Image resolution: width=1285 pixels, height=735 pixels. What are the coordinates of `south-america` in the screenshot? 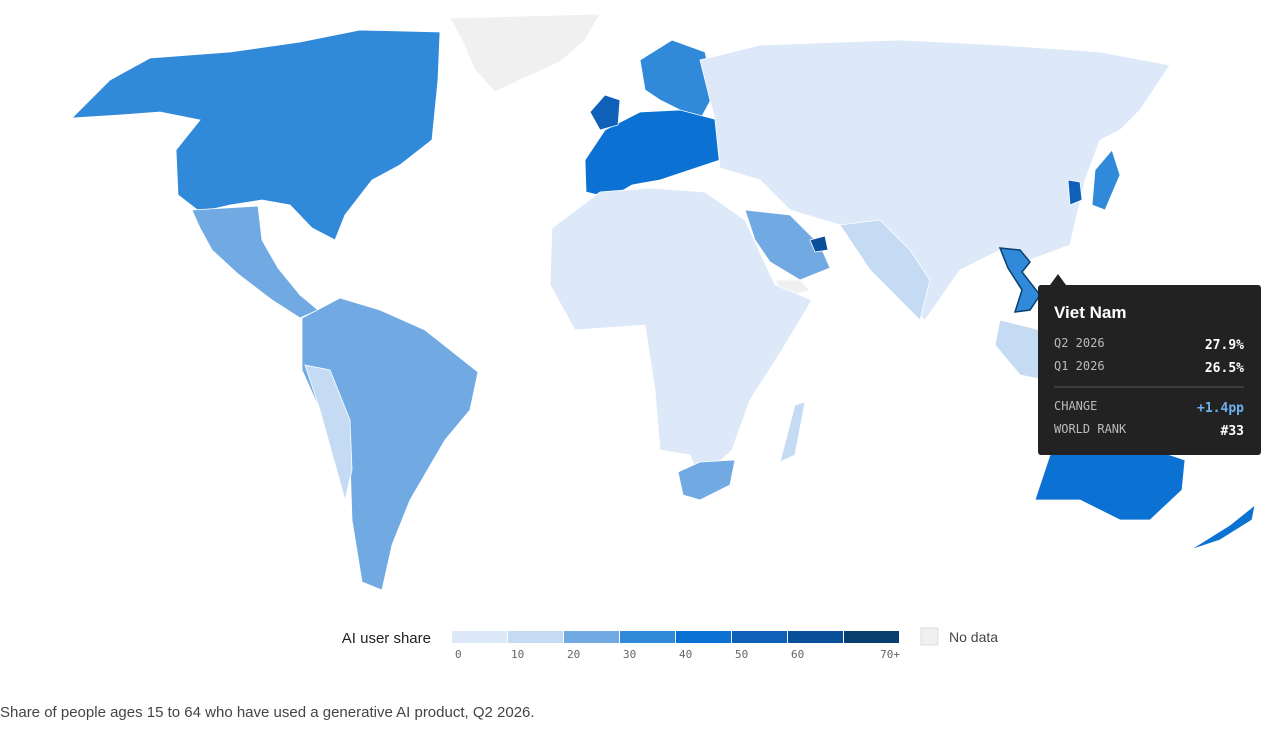 It's located at (390, 444).